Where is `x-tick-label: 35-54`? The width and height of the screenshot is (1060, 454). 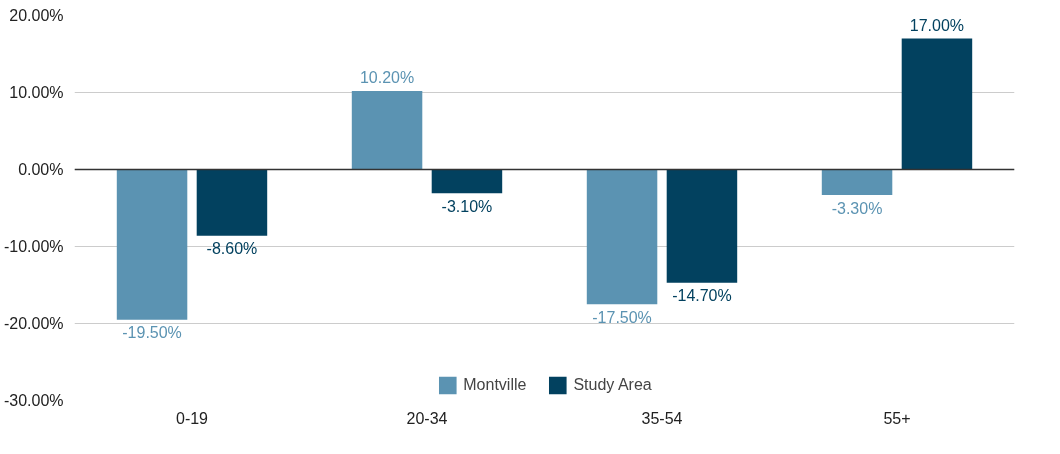 x-tick-label: 35-54 is located at coordinates (662, 418).